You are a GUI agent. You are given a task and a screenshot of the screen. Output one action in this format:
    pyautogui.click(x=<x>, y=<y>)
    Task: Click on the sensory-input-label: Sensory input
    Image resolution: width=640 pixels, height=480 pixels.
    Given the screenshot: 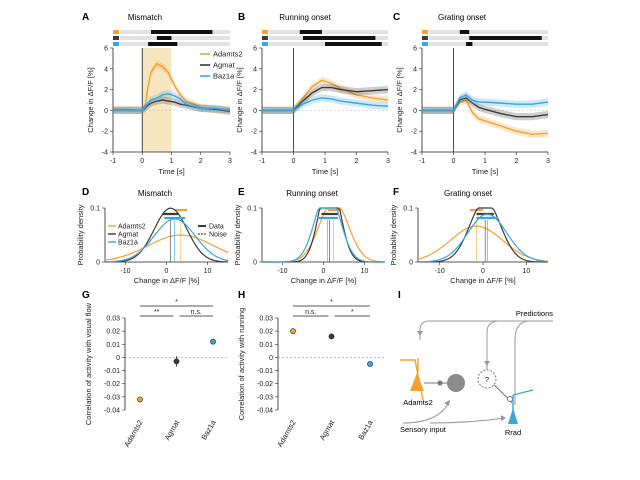 What is the action you would take?
    pyautogui.click(x=423, y=429)
    